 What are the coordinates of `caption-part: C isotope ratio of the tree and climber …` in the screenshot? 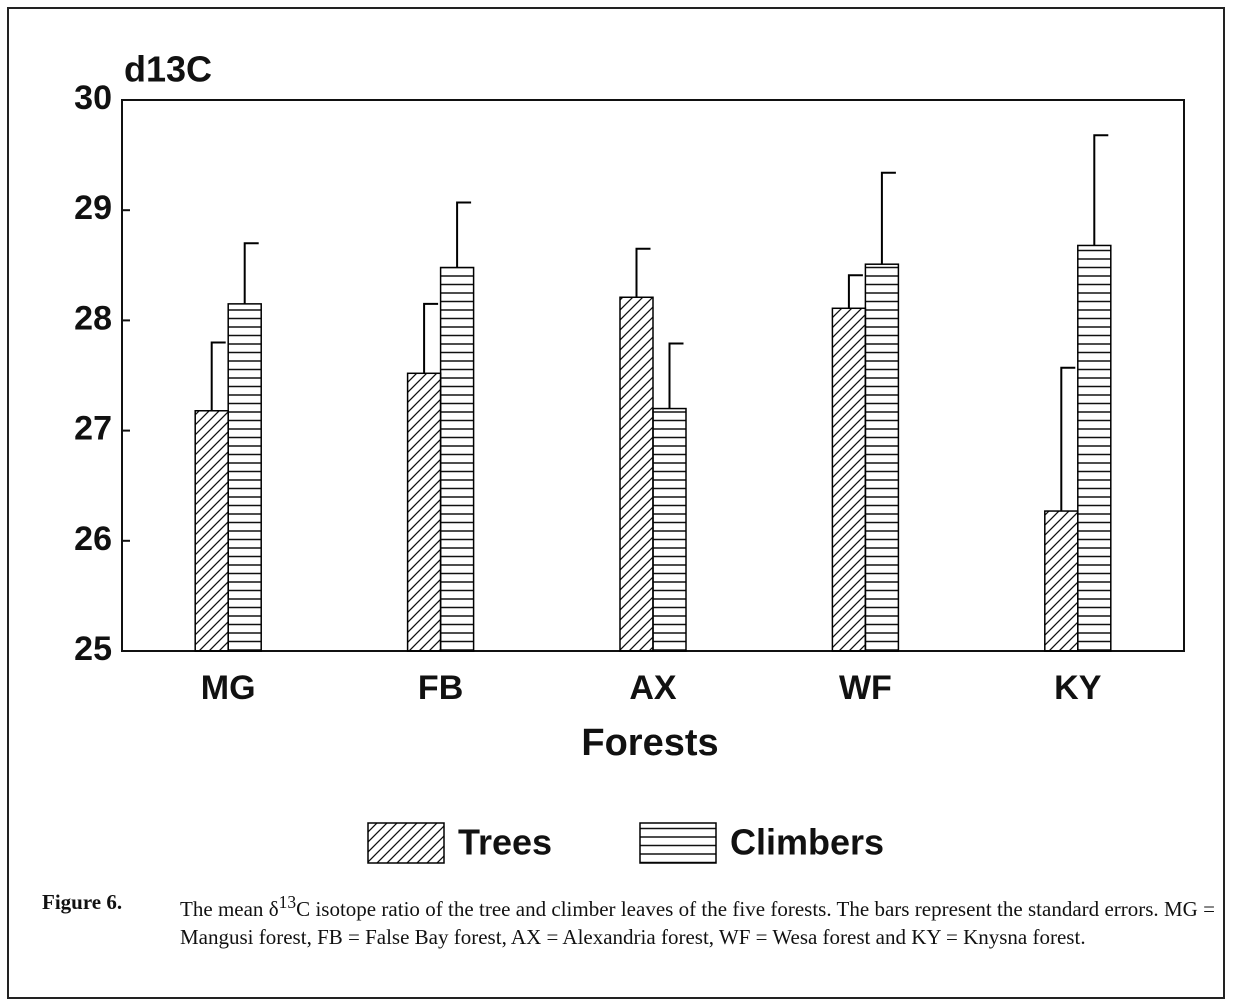 It's located at (697, 923).